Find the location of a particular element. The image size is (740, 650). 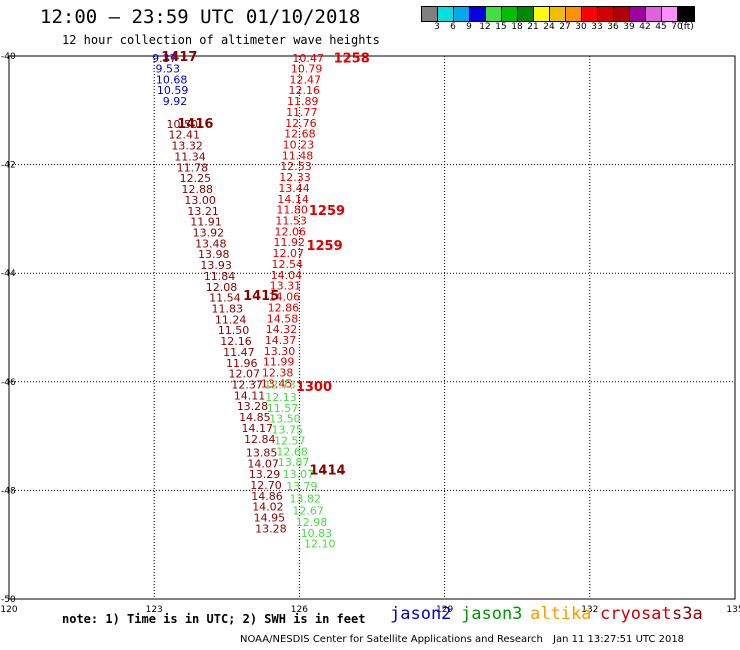

legend-s3a: s3a is located at coordinates (687, 614).